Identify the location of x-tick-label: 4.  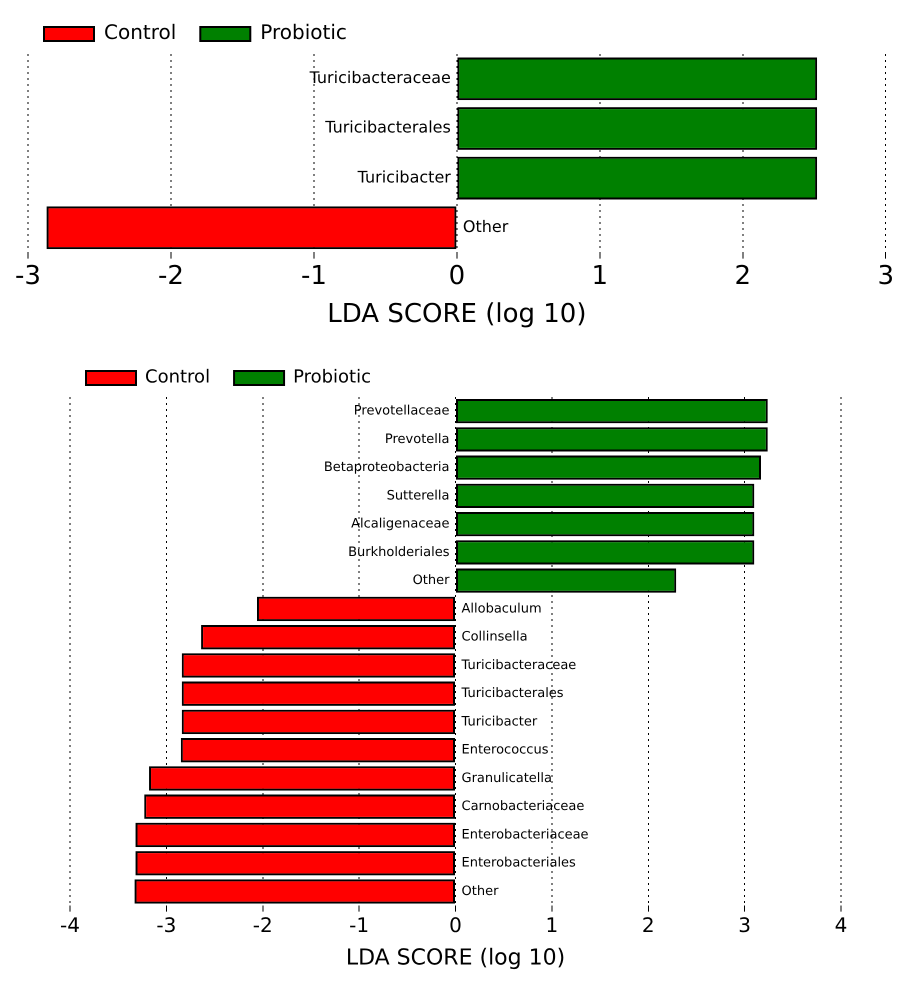
(841, 924).